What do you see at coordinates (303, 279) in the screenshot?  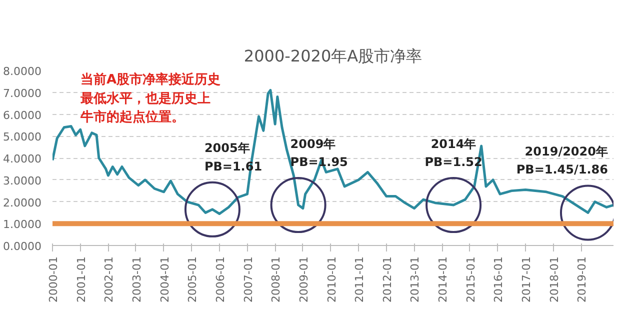 I see `x-tick-label: 2009-01` at bounding box center [303, 279].